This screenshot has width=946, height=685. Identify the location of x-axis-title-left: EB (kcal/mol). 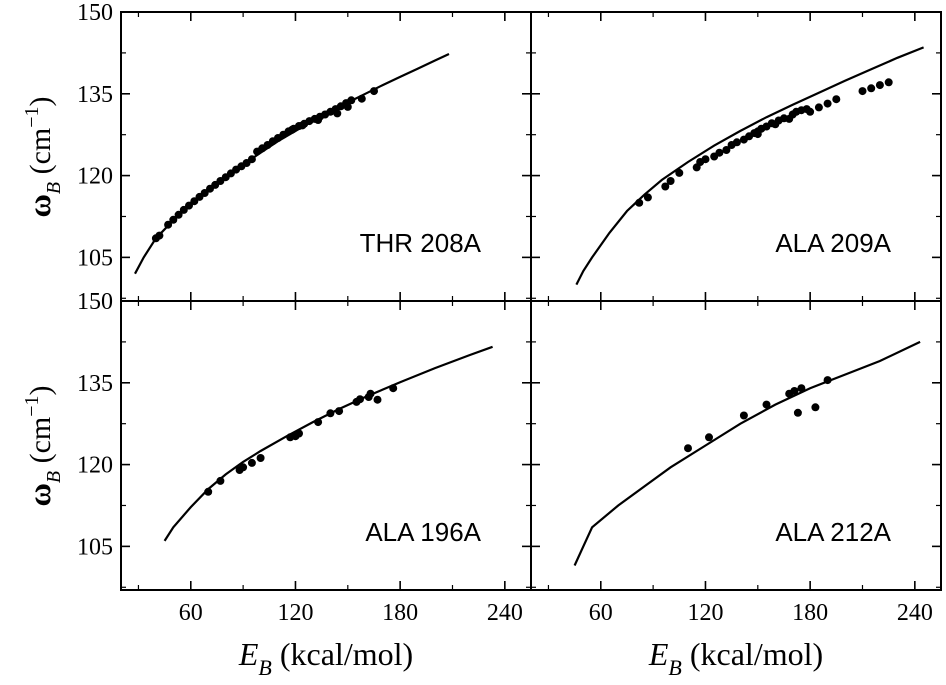
(325, 658).